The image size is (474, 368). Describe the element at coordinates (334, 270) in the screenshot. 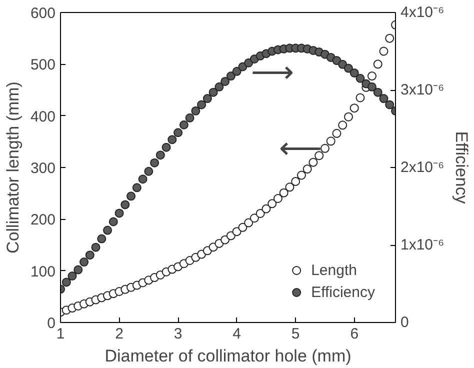

I see `legend-label: Length` at that location.